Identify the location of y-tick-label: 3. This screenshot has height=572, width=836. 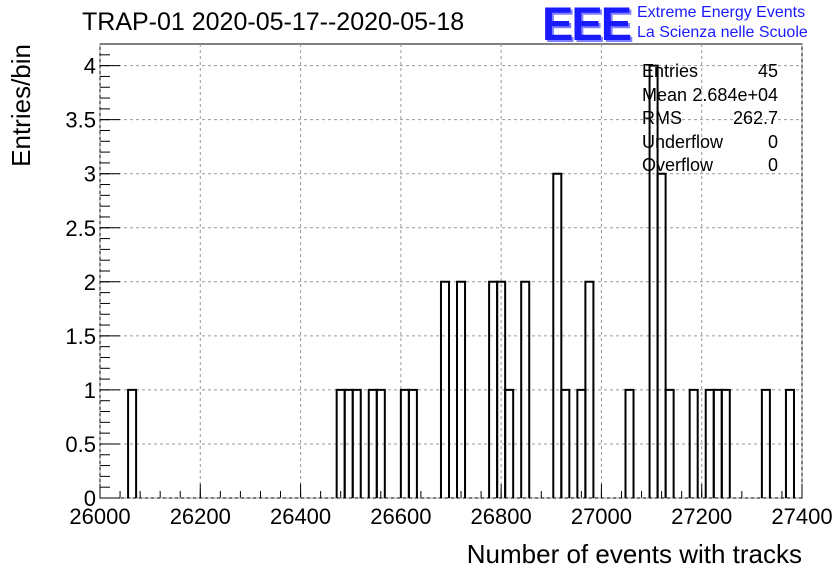
(90, 174).